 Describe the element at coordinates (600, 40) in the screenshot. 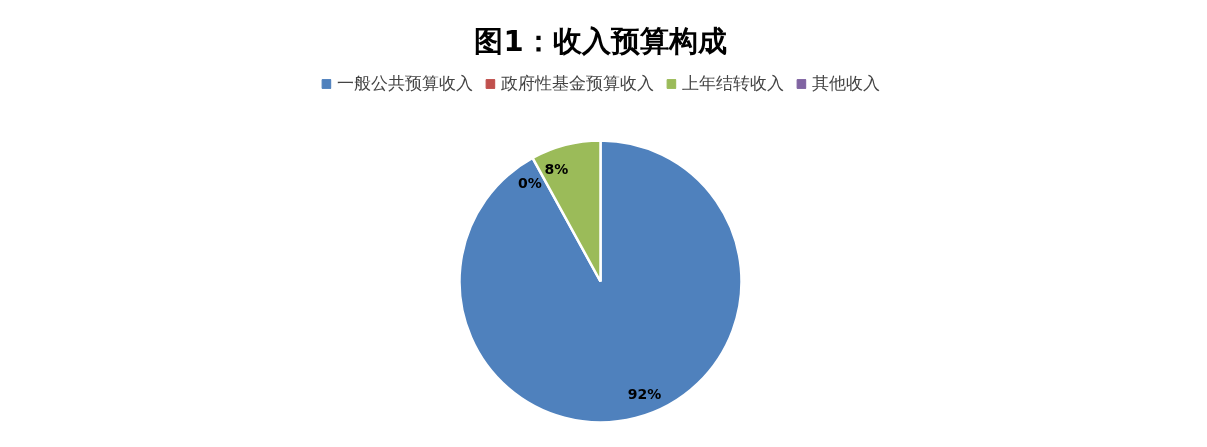

I see `chart-title: 图1：收入预算构成` at that location.